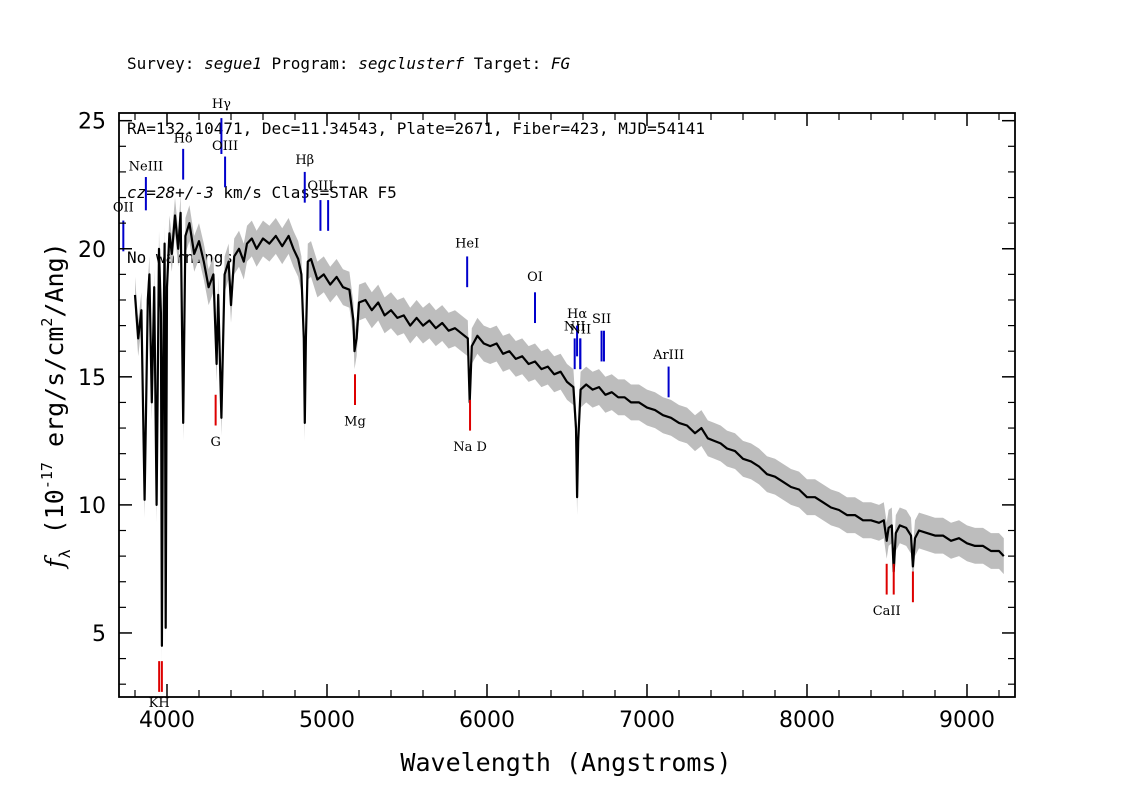  I want to click on x-tick-label: 6000, so click(487, 720).